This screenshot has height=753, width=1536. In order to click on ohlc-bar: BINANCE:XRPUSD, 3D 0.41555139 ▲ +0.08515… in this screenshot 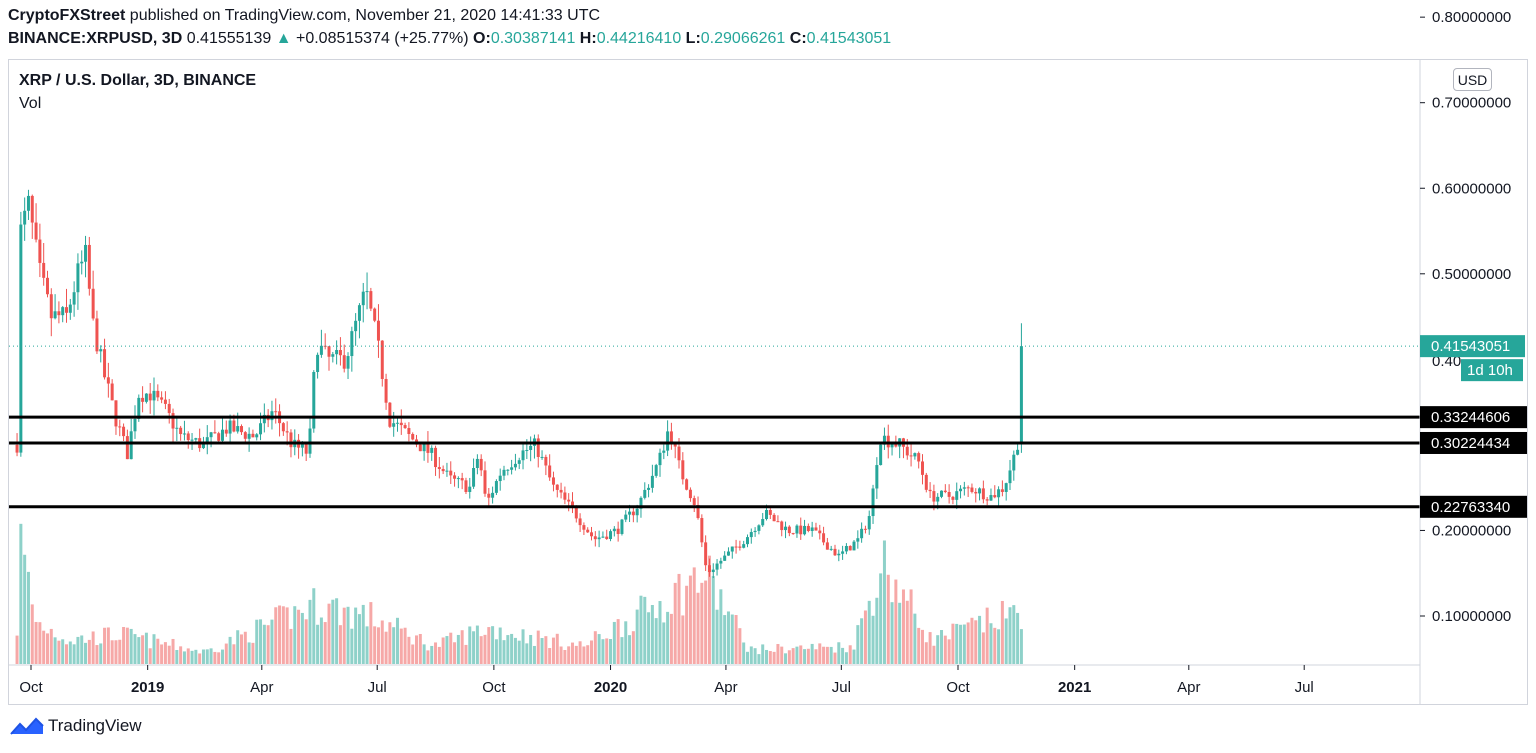, I will do `click(449, 39)`.